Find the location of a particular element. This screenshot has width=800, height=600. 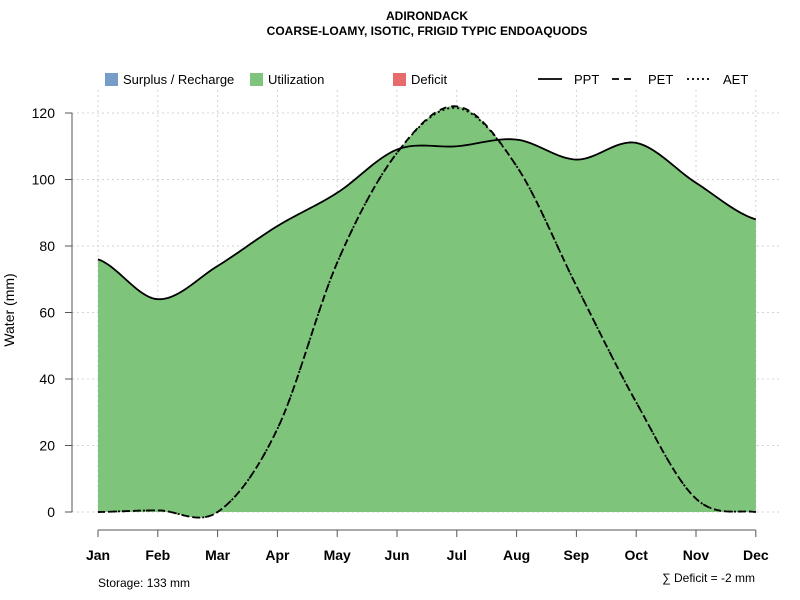

storage-note: Storage: 133 mm is located at coordinates (144, 583).